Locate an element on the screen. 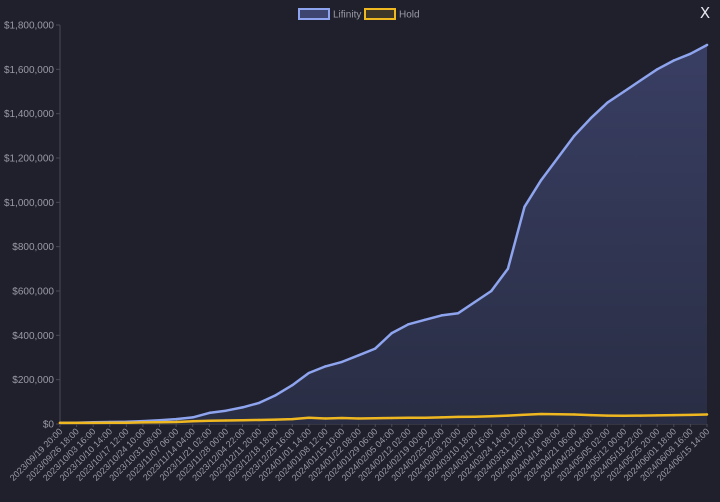 The image size is (720, 502). y-tick-label: $200,000 is located at coordinates (33, 380).